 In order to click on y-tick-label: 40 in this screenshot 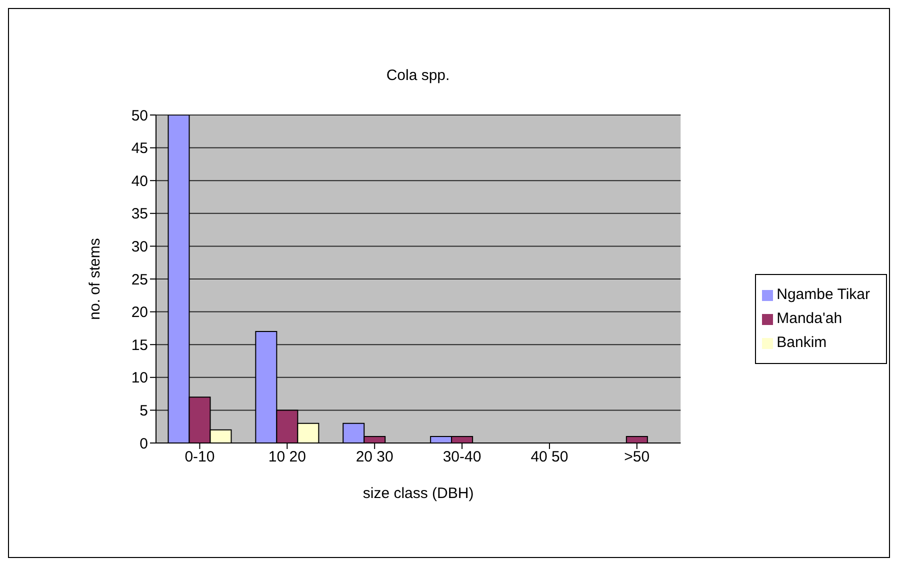, I will do `click(139, 181)`.